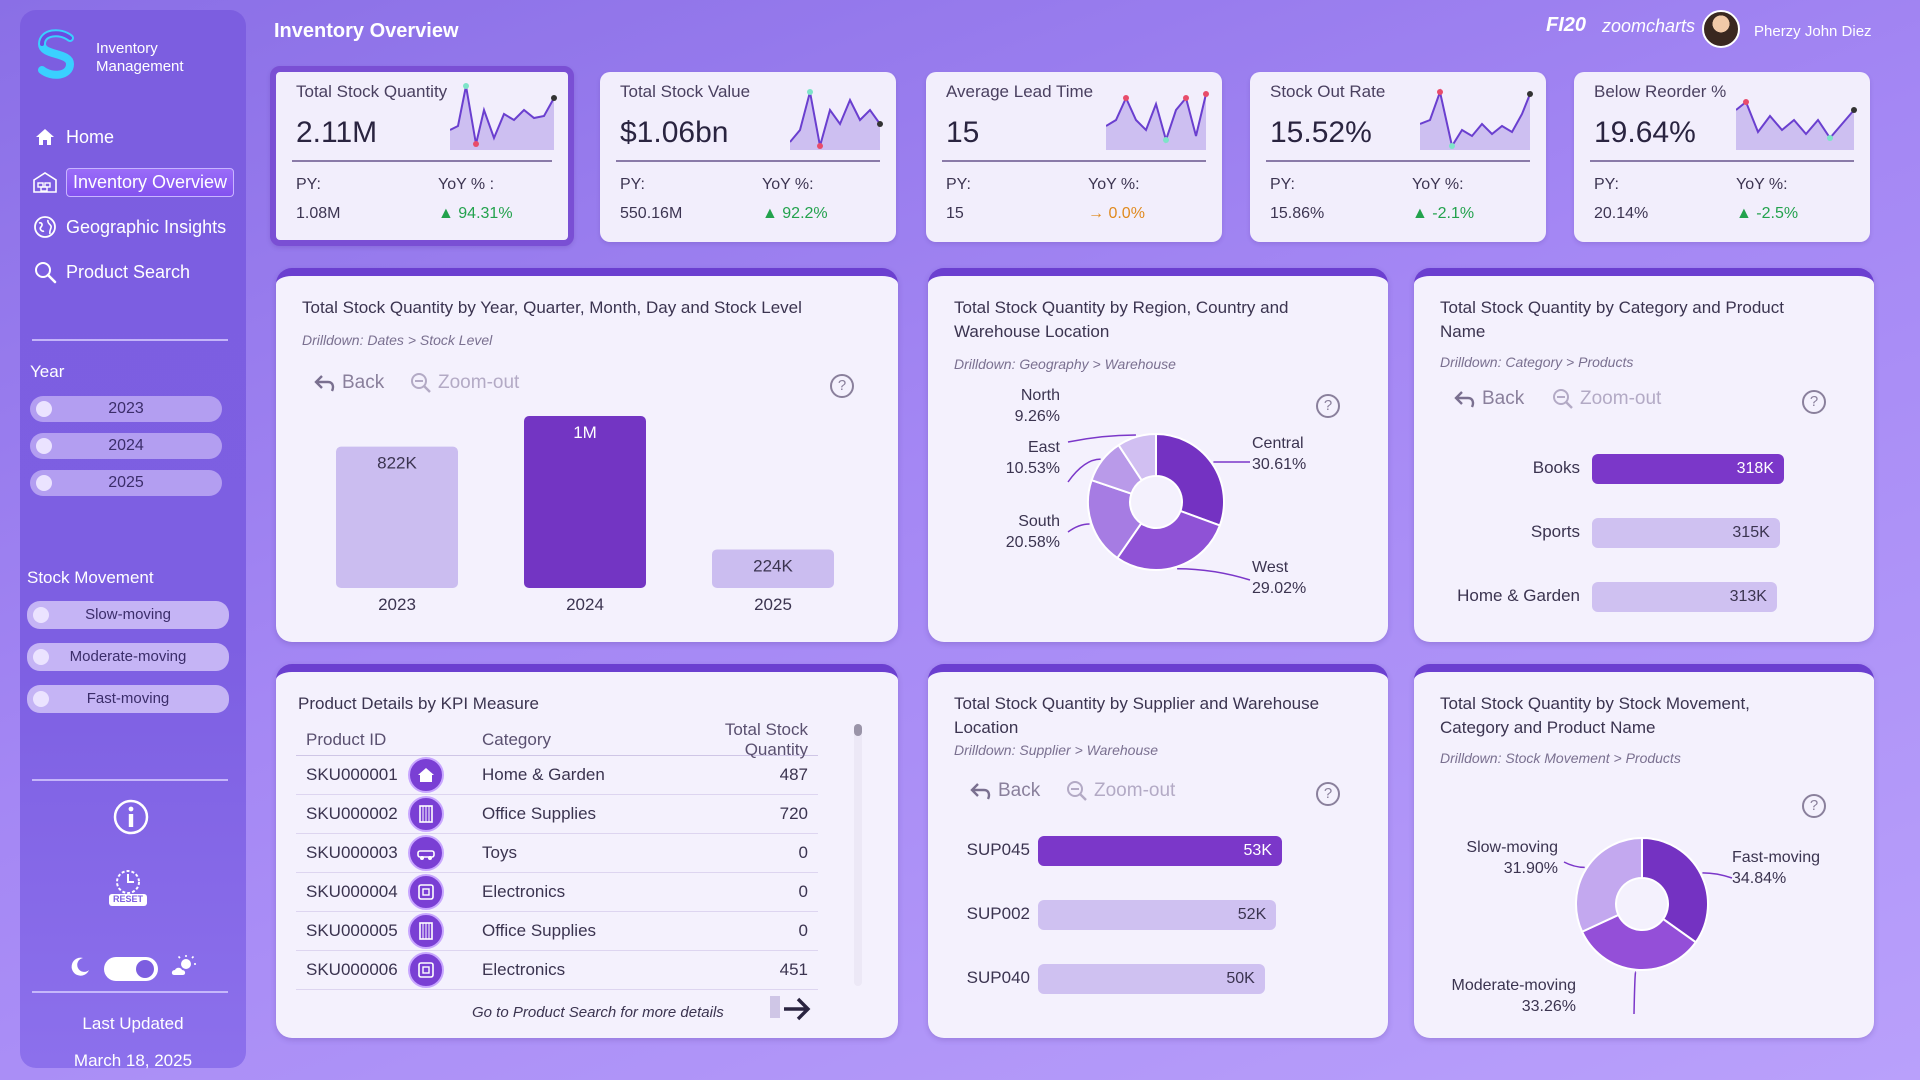 This screenshot has height=1080, width=1920. Describe the element at coordinates (1721, 29) in the screenshot. I see `avatar` at that location.